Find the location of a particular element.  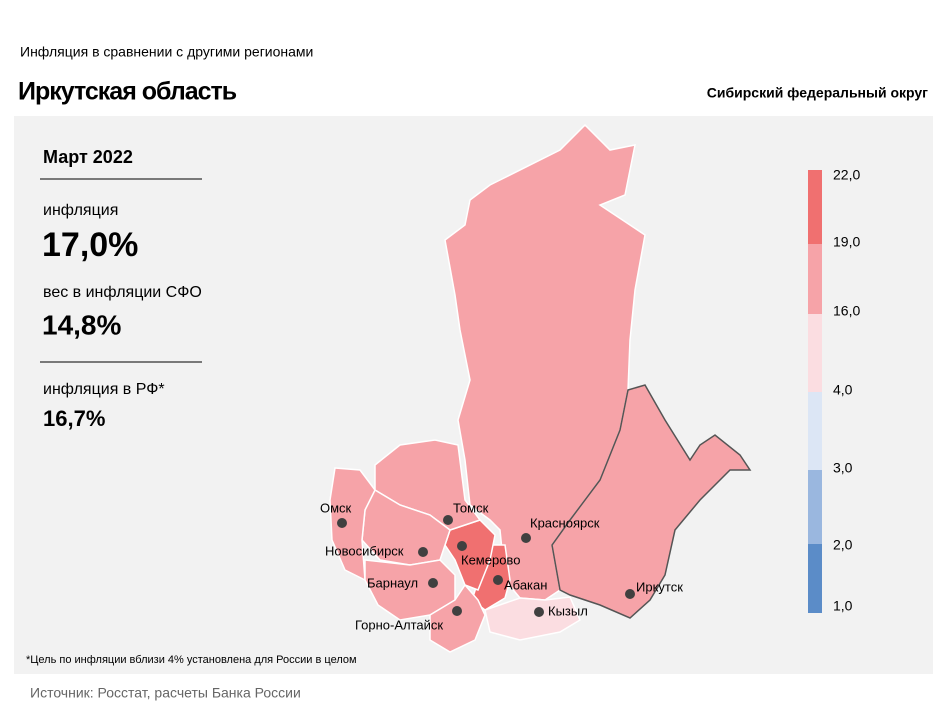

legend-tick: 22,0 is located at coordinates (846, 175).